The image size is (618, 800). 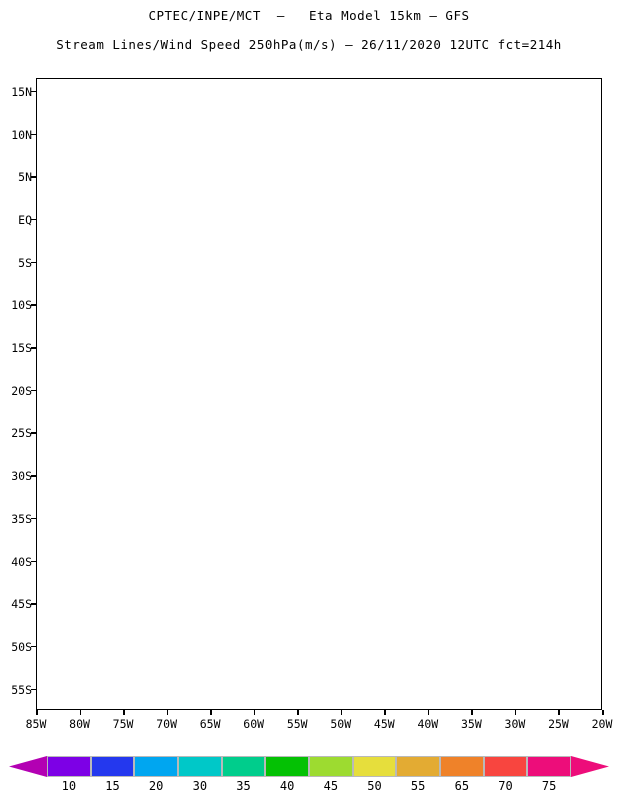 I want to click on y-axis-tick-label: 30S, so click(x=21, y=476).